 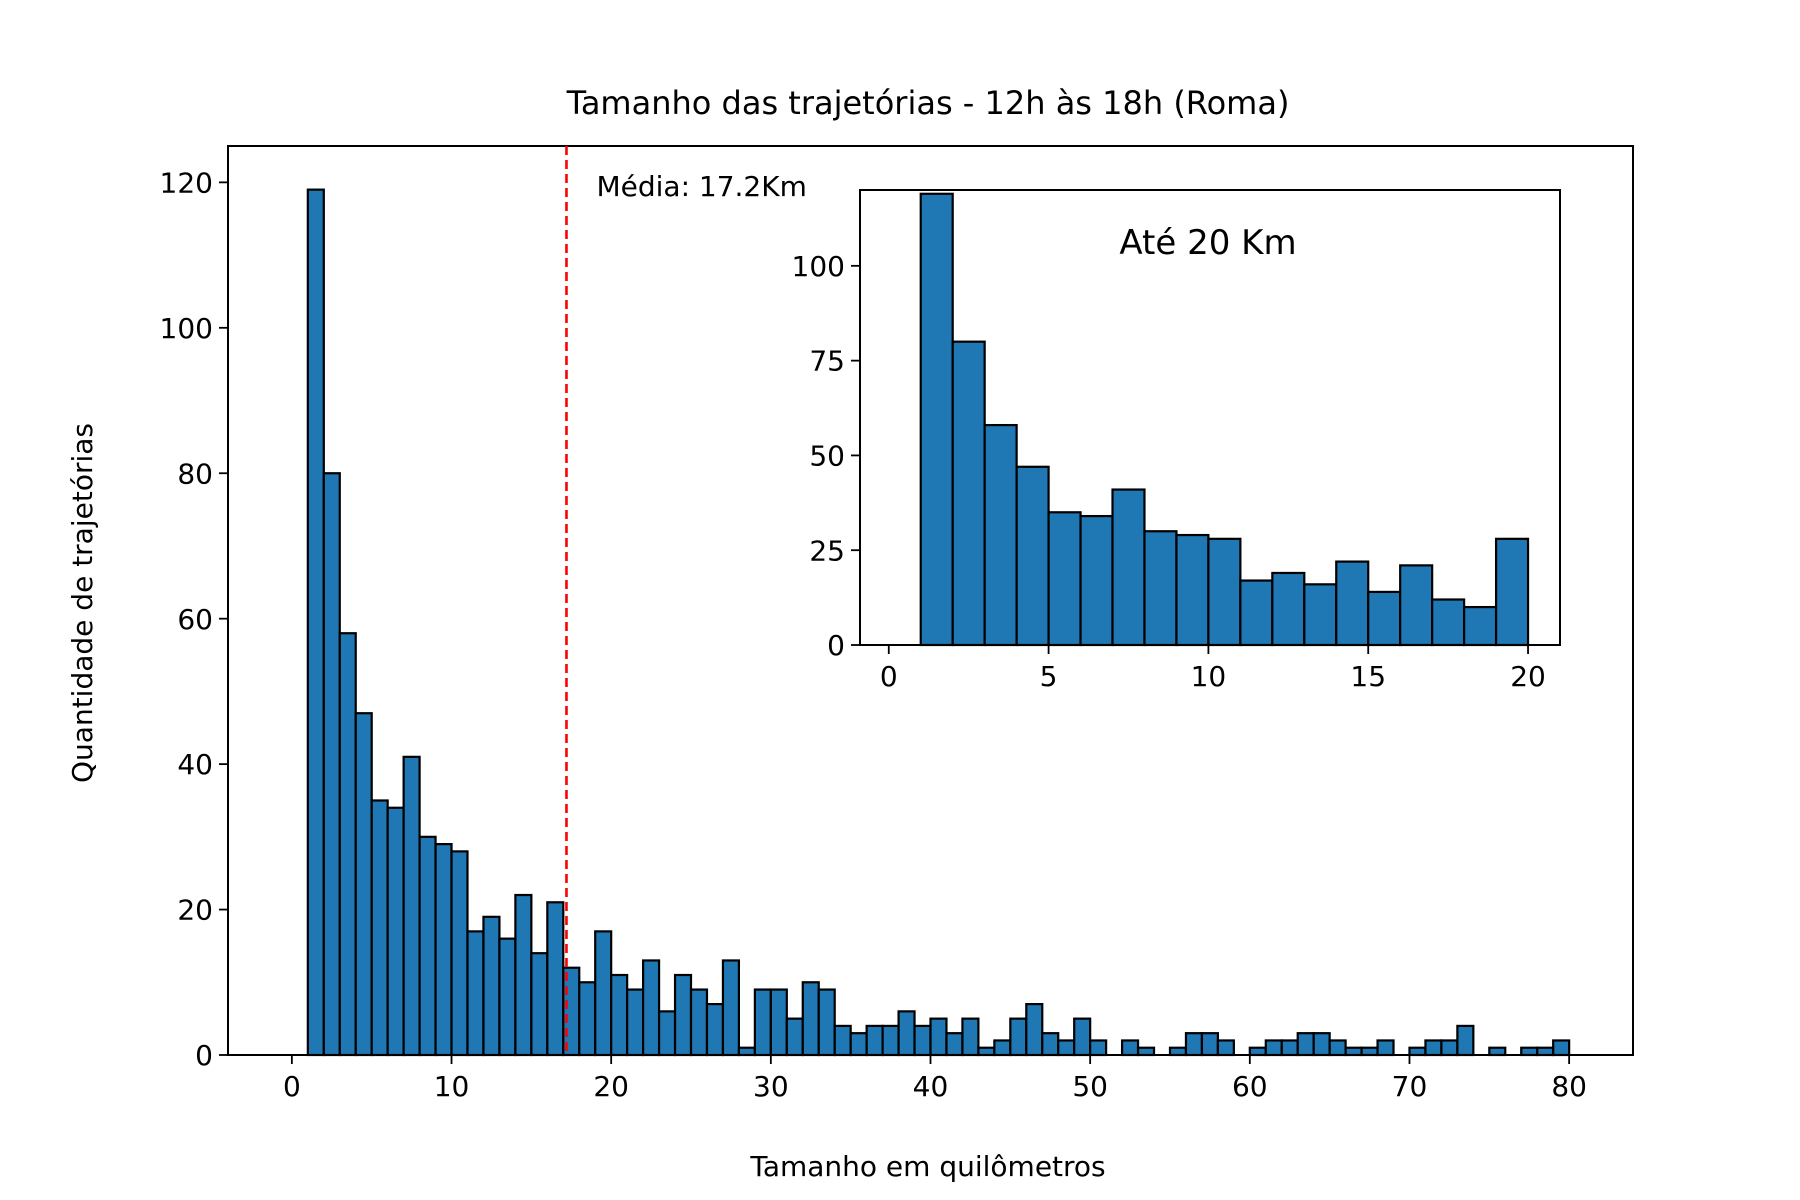 What do you see at coordinates (1090, 1086) in the screenshot?
I see `x-tick-label: 50` at bounding box center [1090, 1086].